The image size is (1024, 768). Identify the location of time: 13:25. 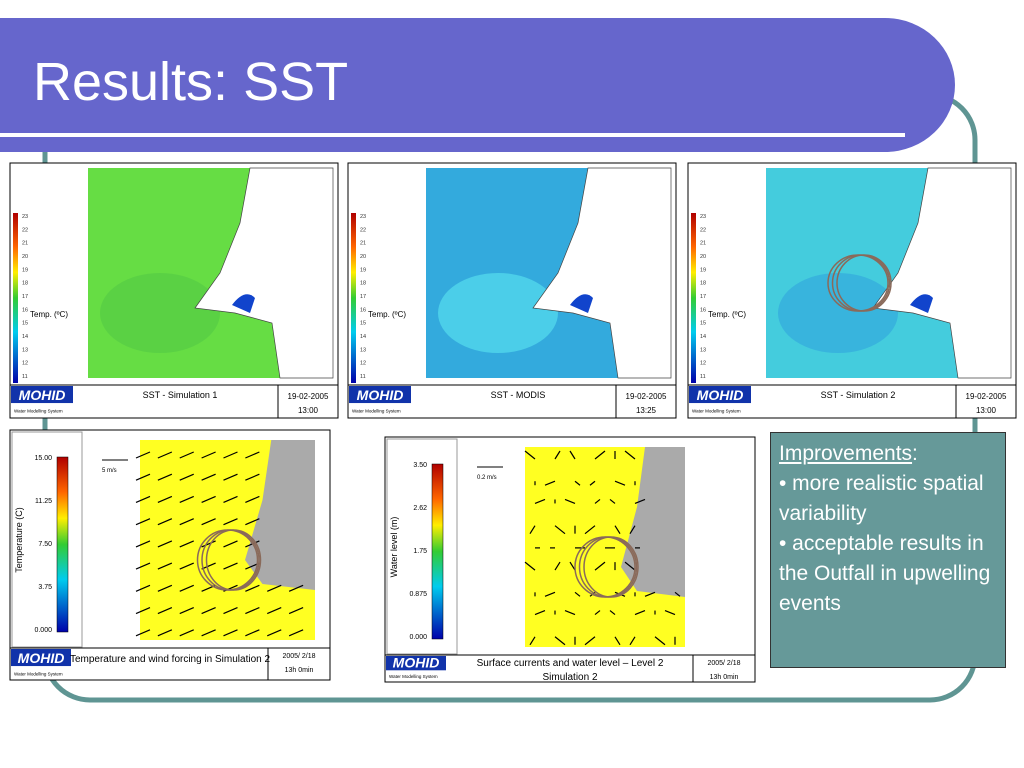
(646, 410).